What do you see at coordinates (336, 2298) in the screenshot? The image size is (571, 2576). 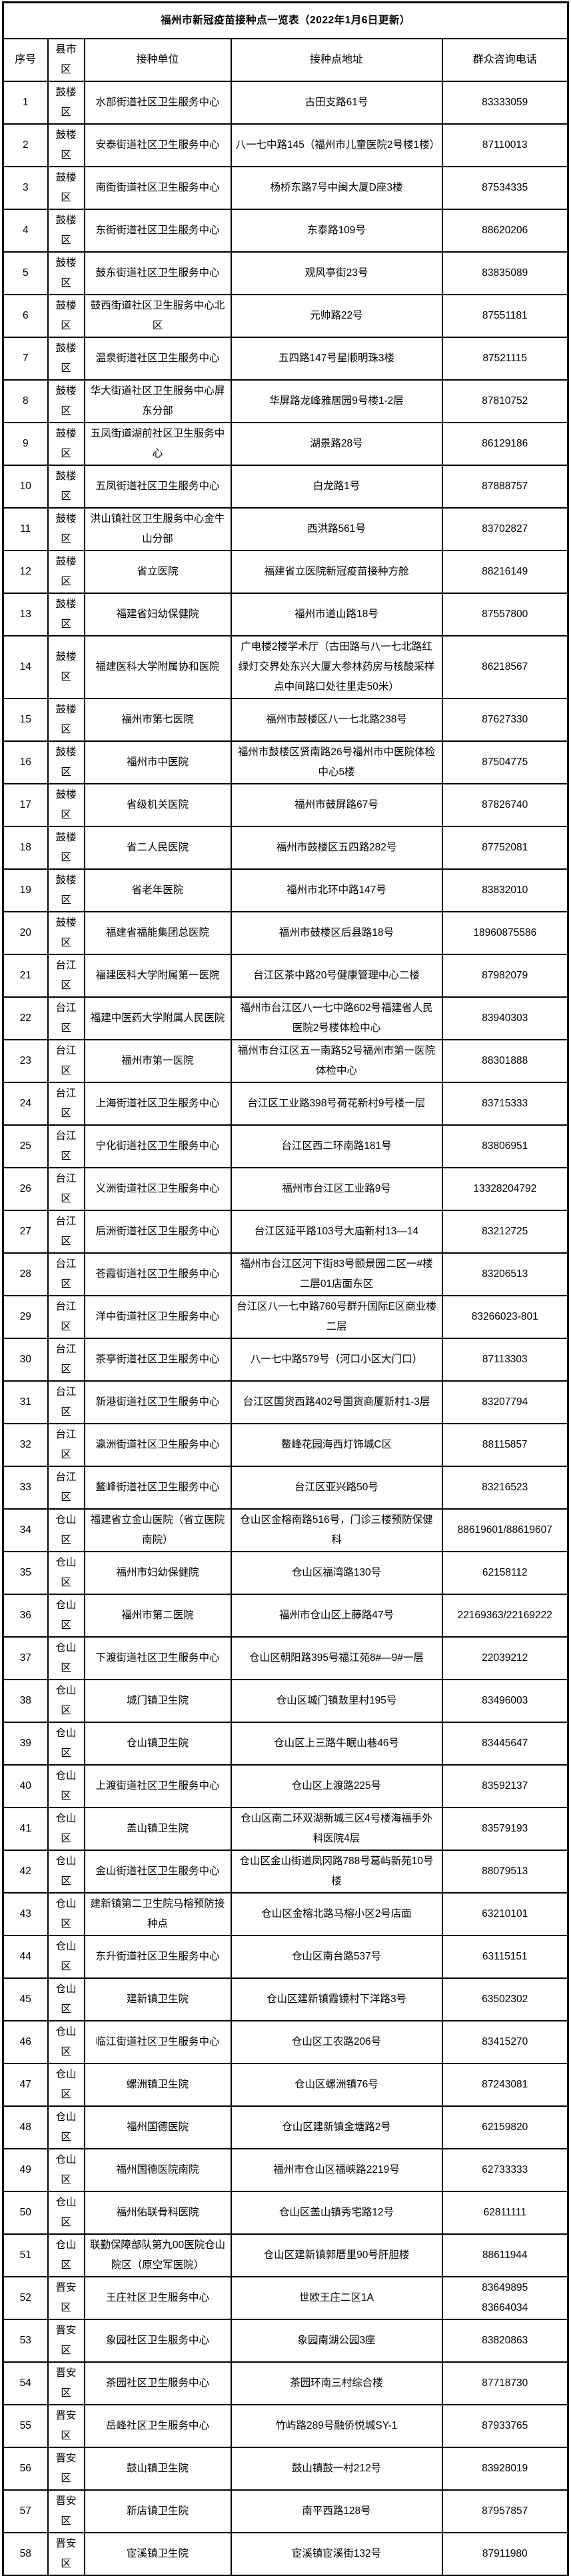 I see `cell-address: 世欧王庄二区1A` at bounding box center [336, 2298].